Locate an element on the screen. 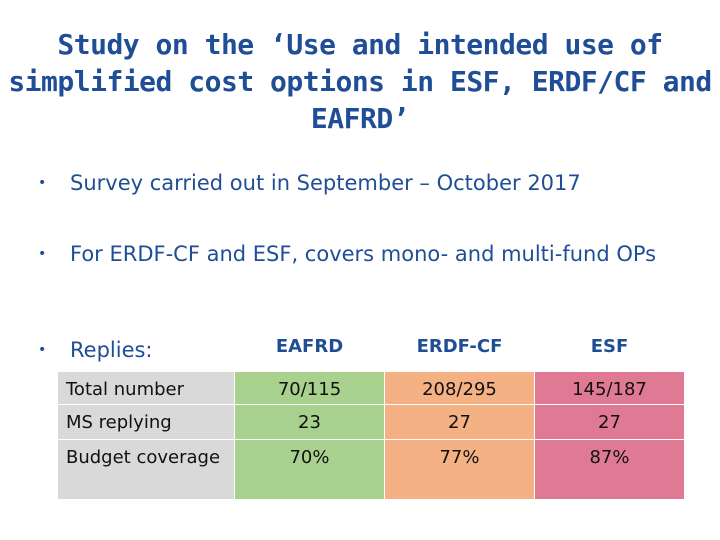  cell-erdf-cf: 208/295 is located at coordinates (459, 388).